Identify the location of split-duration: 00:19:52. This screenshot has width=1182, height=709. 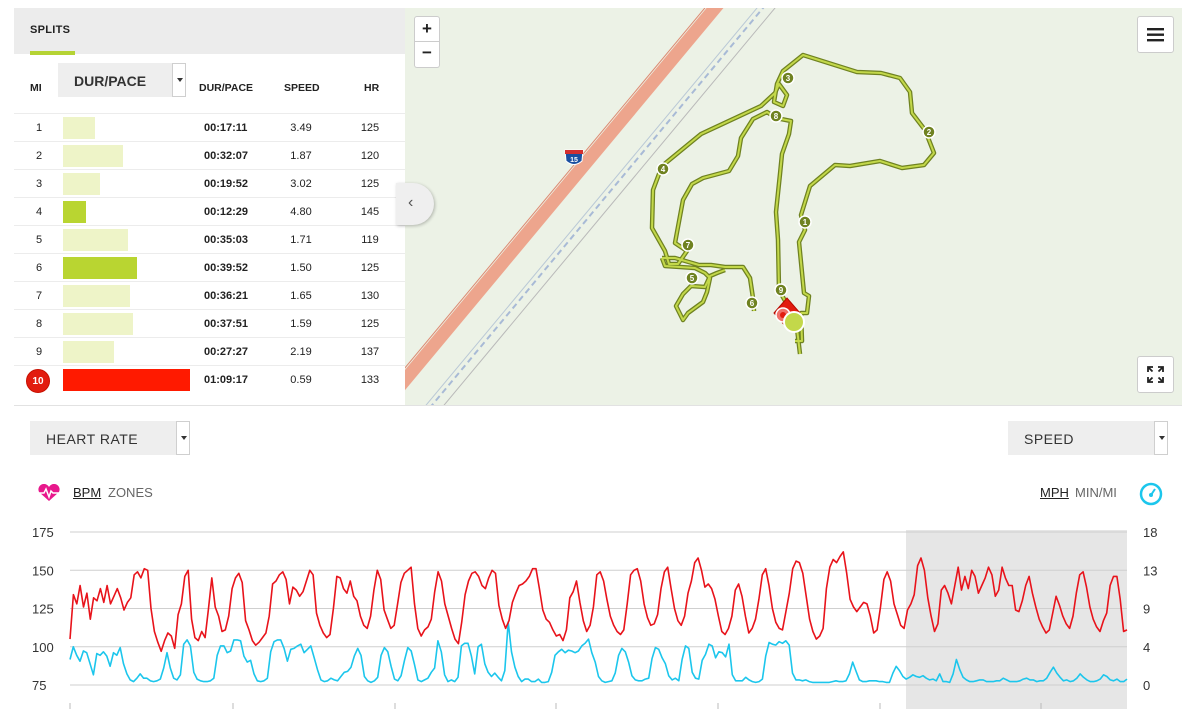
(226, 184).